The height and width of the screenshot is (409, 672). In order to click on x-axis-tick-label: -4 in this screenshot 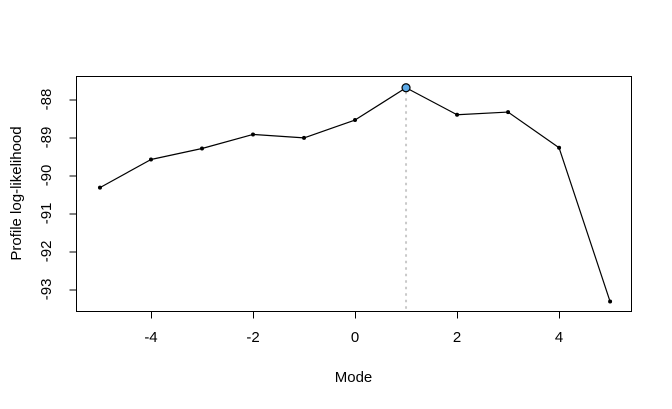, I will do `click(150, 337)`.